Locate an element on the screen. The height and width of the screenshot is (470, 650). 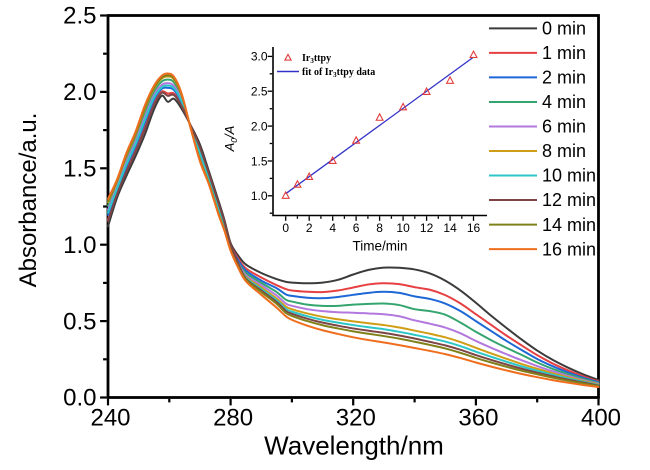
svg-text: 10 is located at coordinates (403, 228).